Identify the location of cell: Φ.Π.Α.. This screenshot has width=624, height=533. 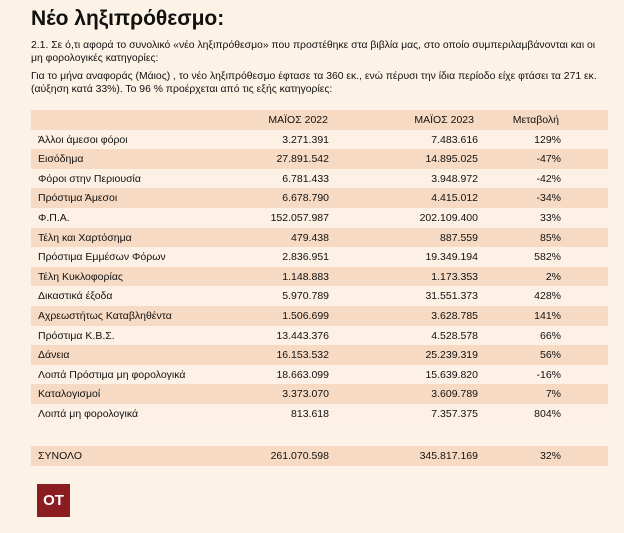
(54, 217).